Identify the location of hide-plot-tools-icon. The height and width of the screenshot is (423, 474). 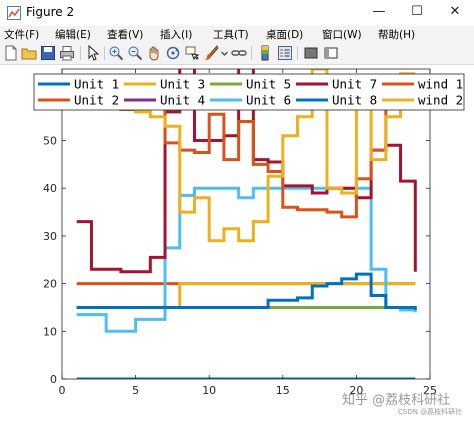
(311, 53).